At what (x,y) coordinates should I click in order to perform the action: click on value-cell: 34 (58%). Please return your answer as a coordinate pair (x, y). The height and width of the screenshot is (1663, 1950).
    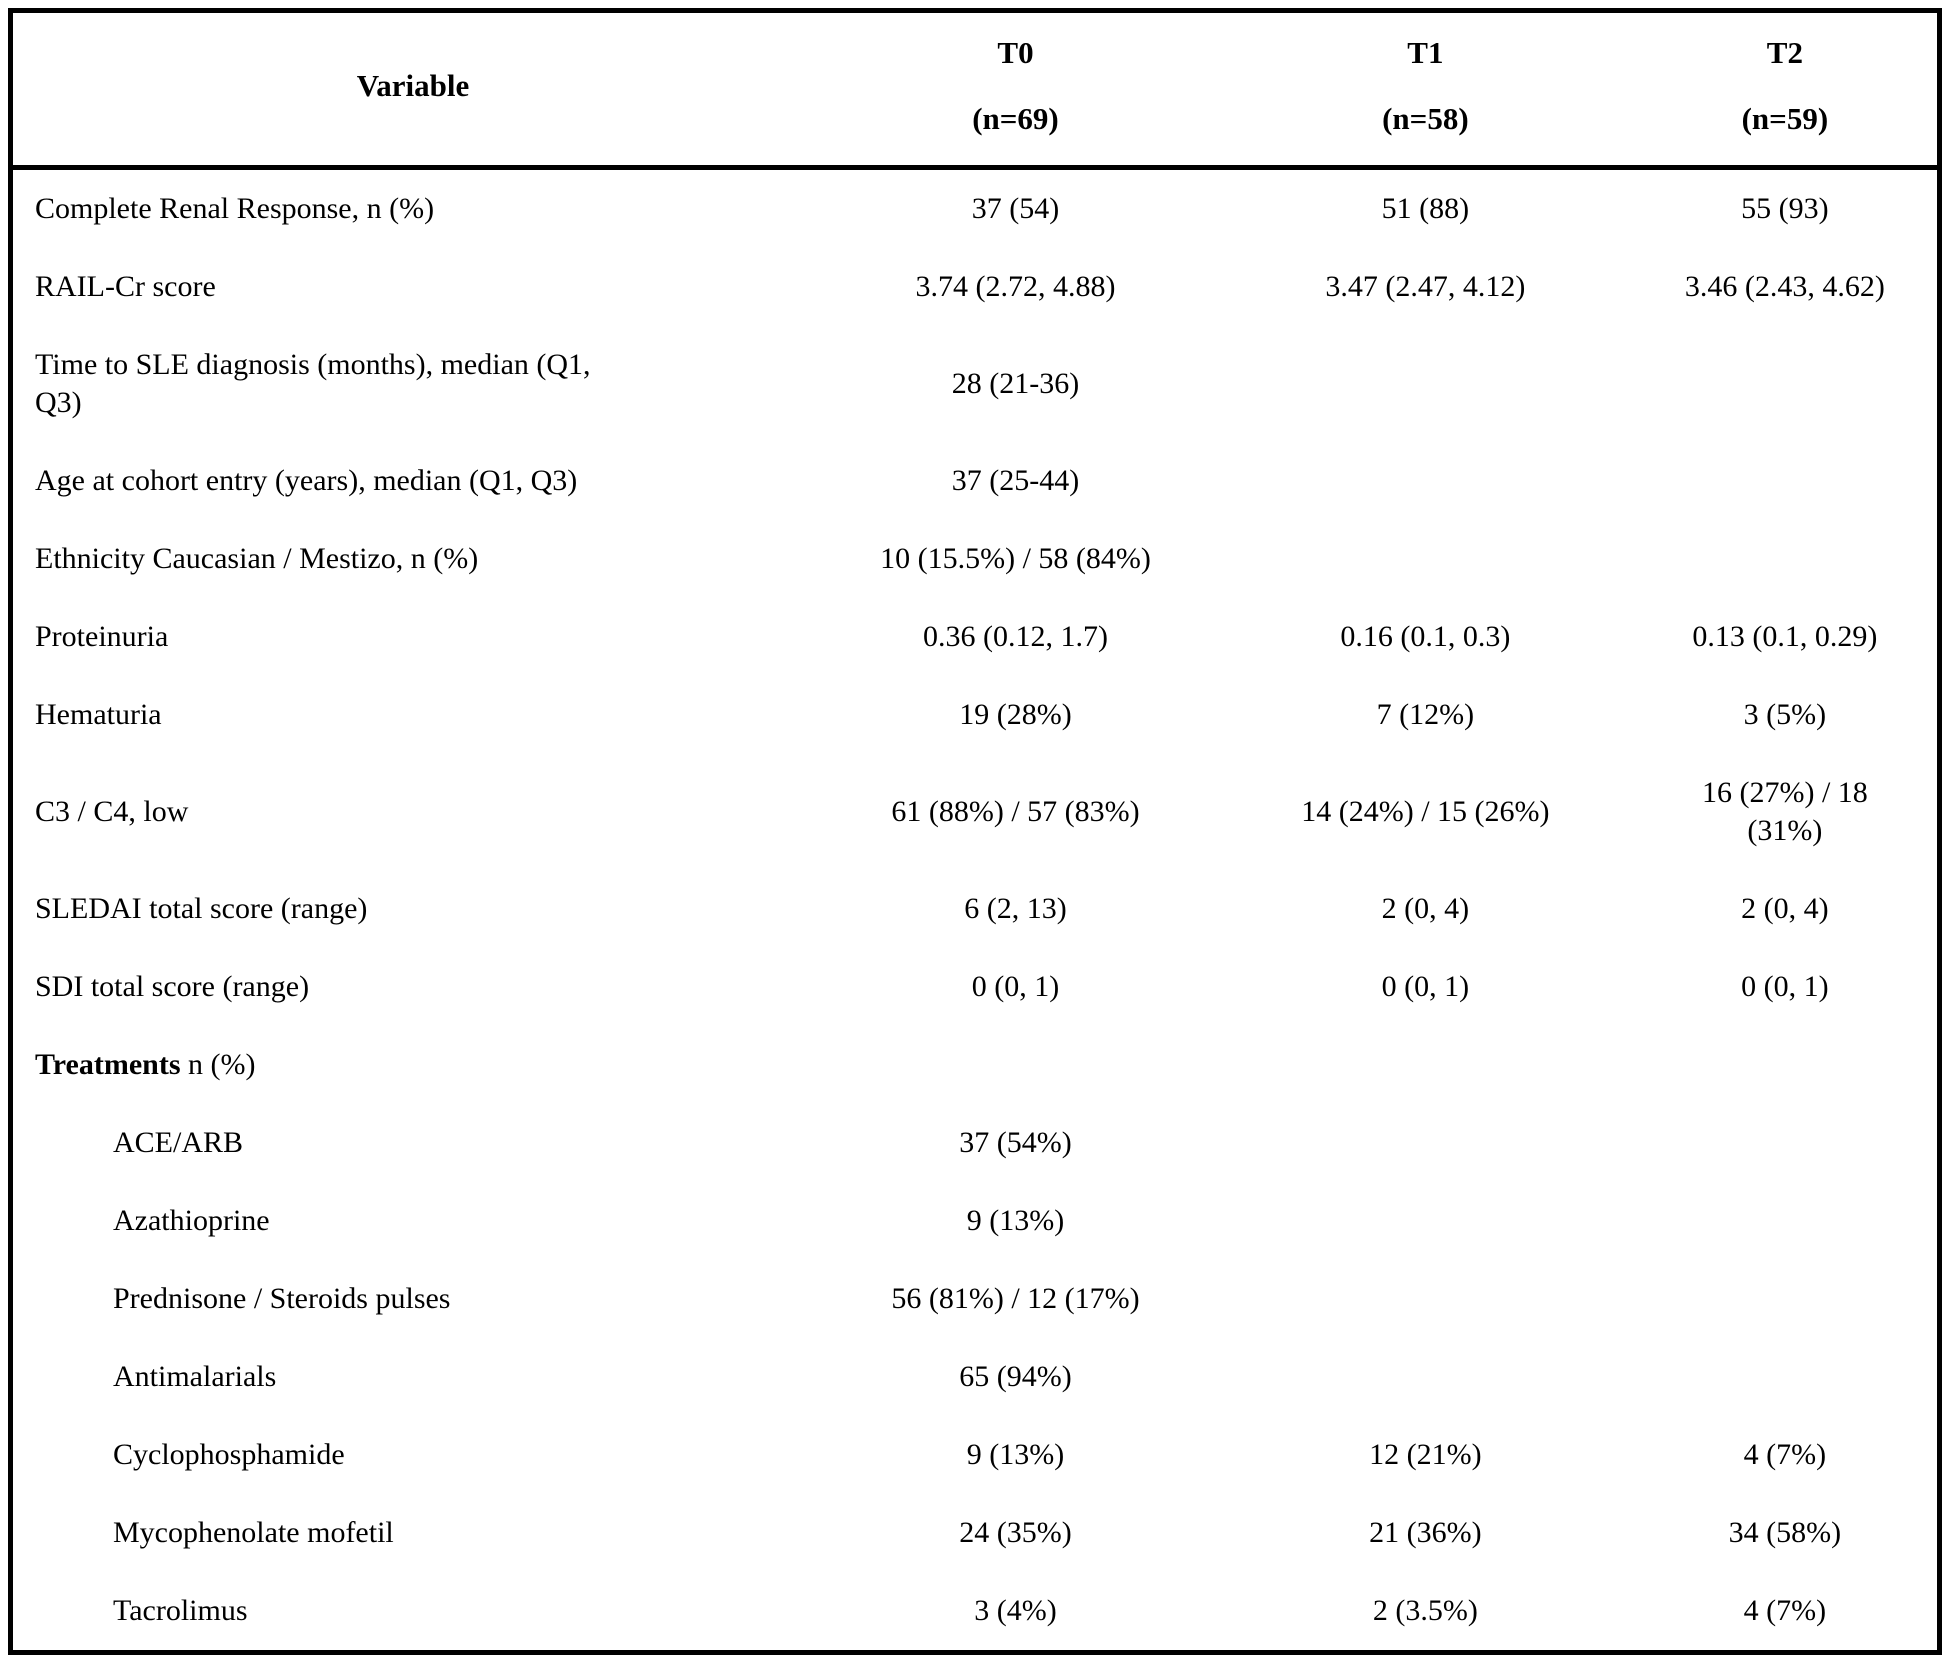
    Looking at the image, I should click on (1785, 1532).